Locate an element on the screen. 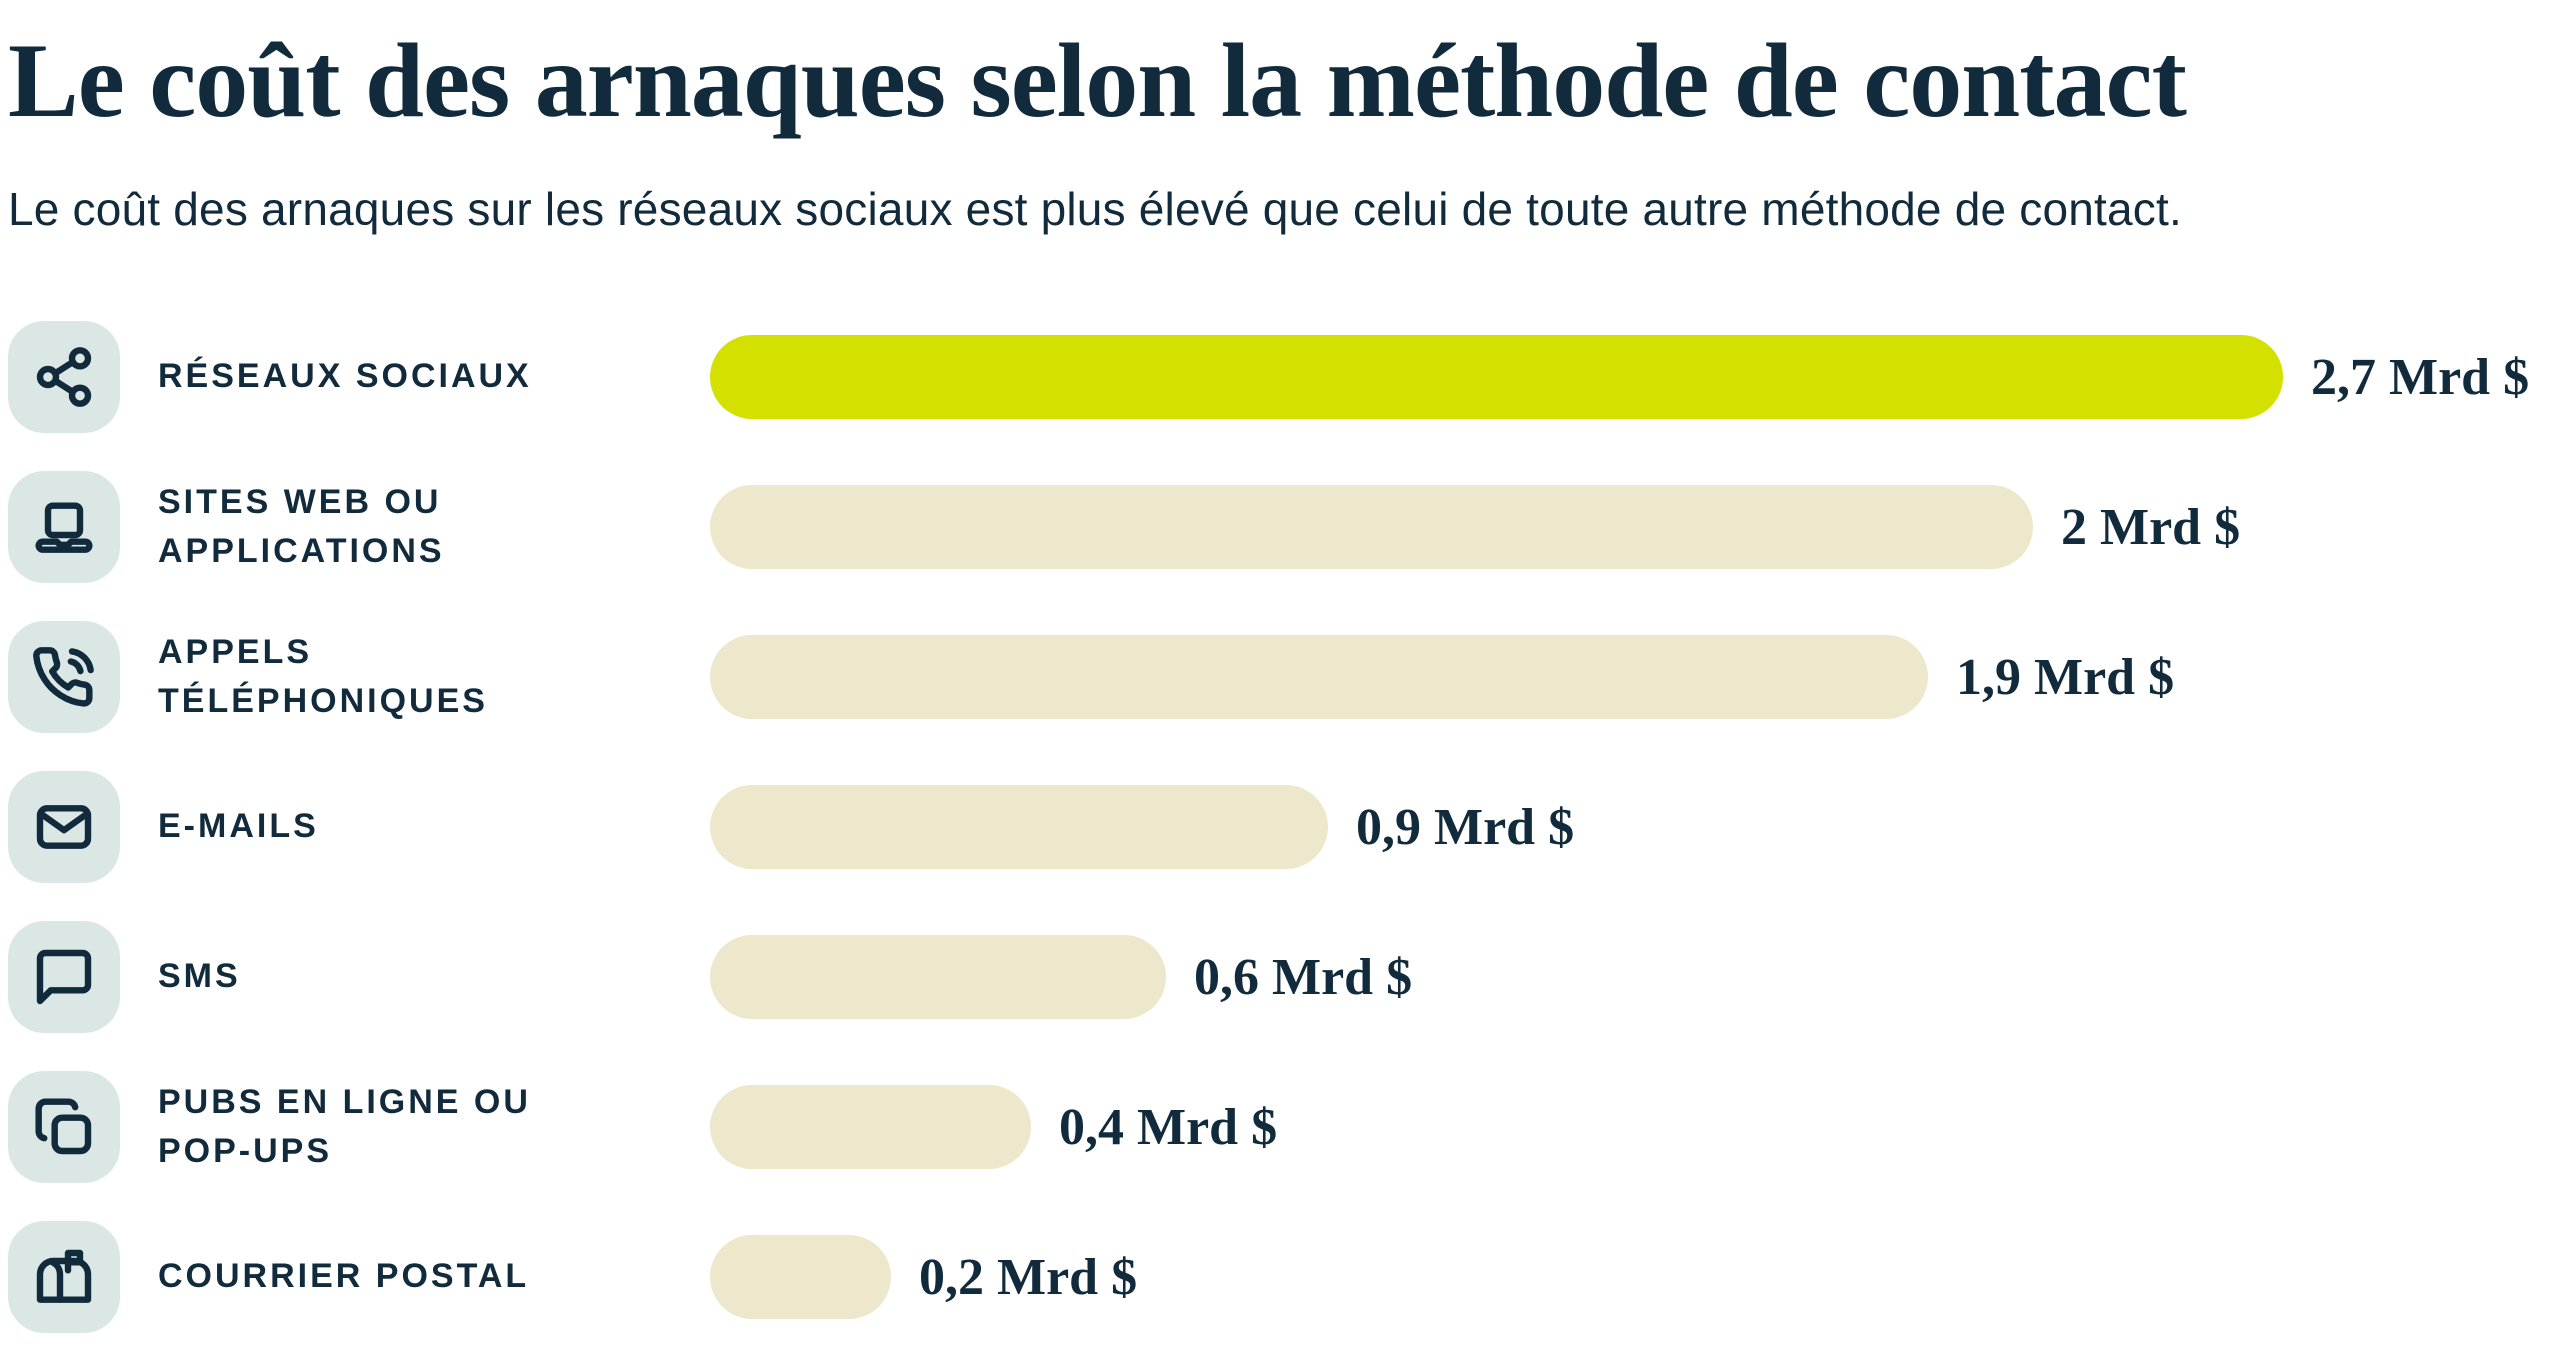  bar-pubs is located at coordinates (870, 1127).